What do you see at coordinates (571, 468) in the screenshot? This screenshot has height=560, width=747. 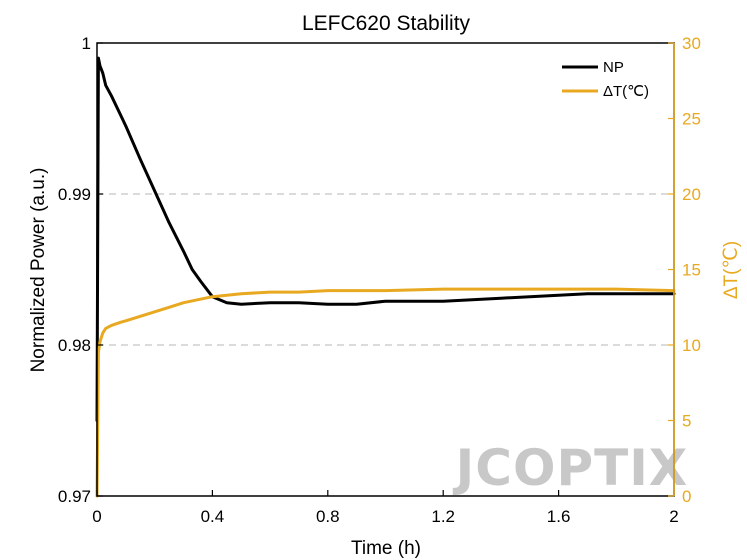 I see `watermark: JCOPTIX` at bounding box center [571, 468].